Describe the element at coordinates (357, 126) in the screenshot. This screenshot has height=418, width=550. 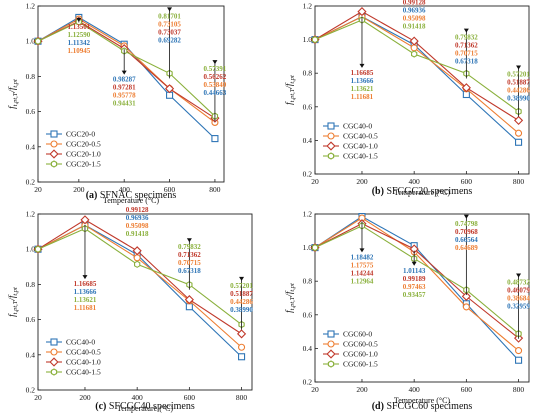
I see `legend-label: CGC40-0` at that location.